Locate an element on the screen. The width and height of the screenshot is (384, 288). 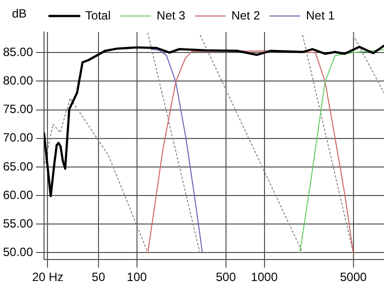
x-tick-label: 100 is located at coordinates (137, 277).